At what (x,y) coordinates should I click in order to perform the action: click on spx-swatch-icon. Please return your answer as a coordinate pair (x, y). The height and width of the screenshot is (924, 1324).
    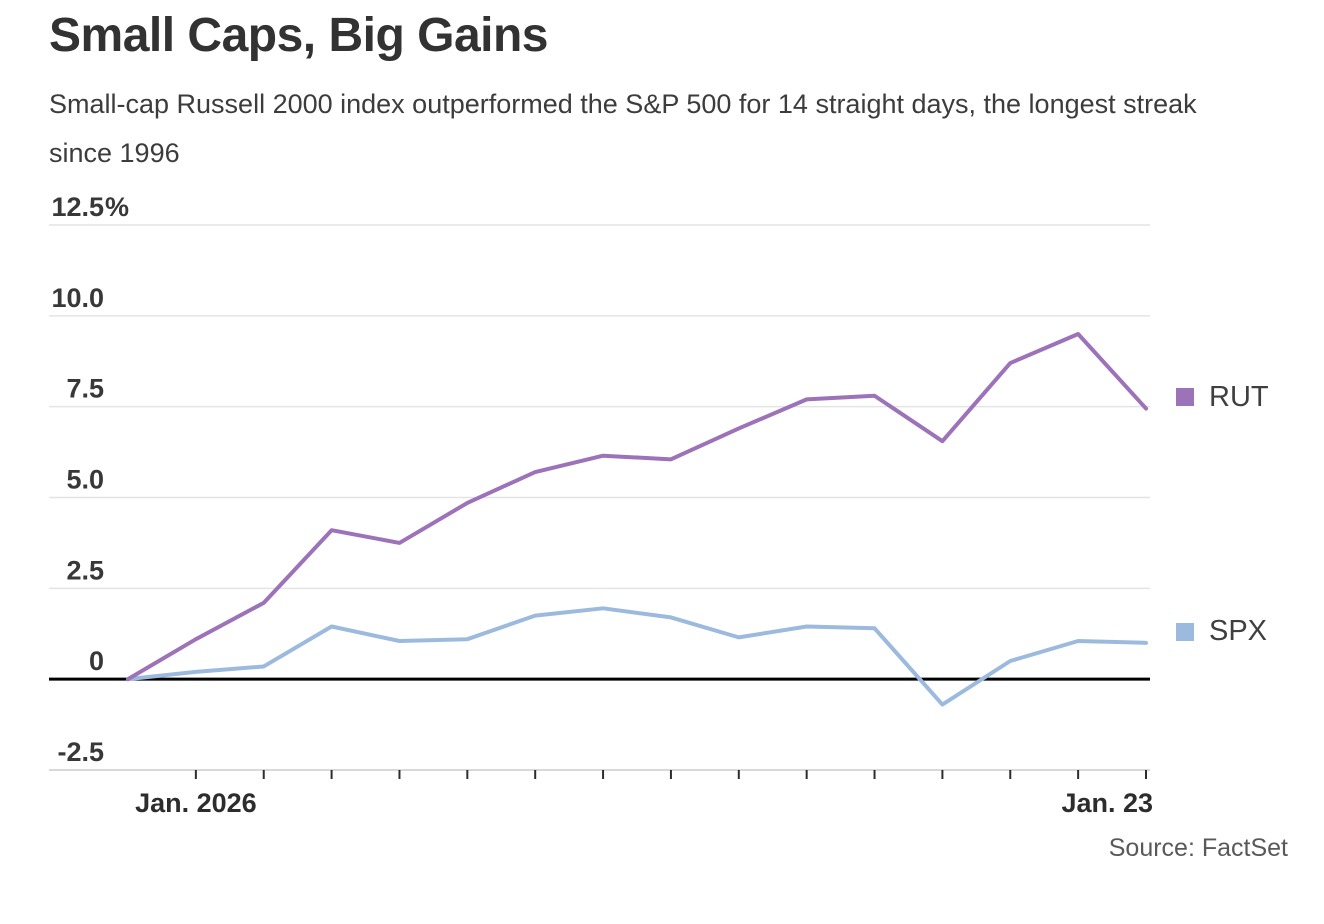
    Looking at the image, I should click on (1185, 631).